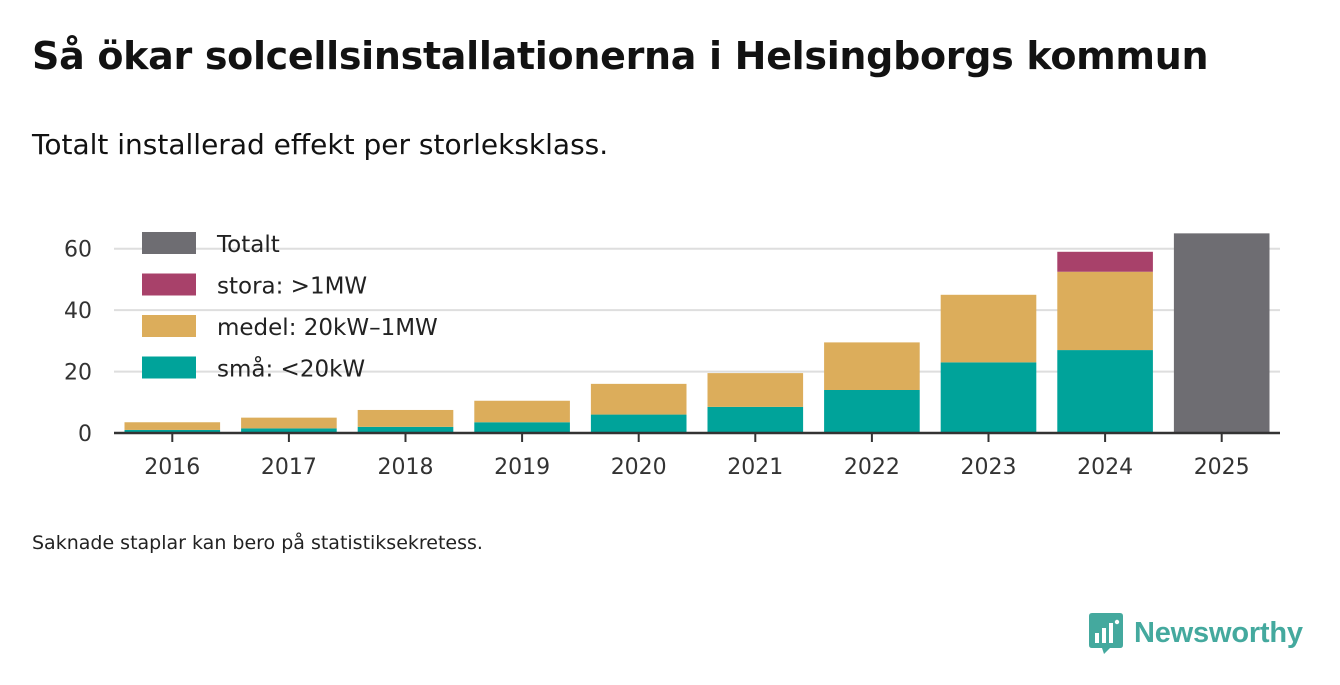 This screenshot has width=1340, height=685. Describe the element at coordinates (78, 373) in the screenshot. I see `y-tick-label: 20` at that location.